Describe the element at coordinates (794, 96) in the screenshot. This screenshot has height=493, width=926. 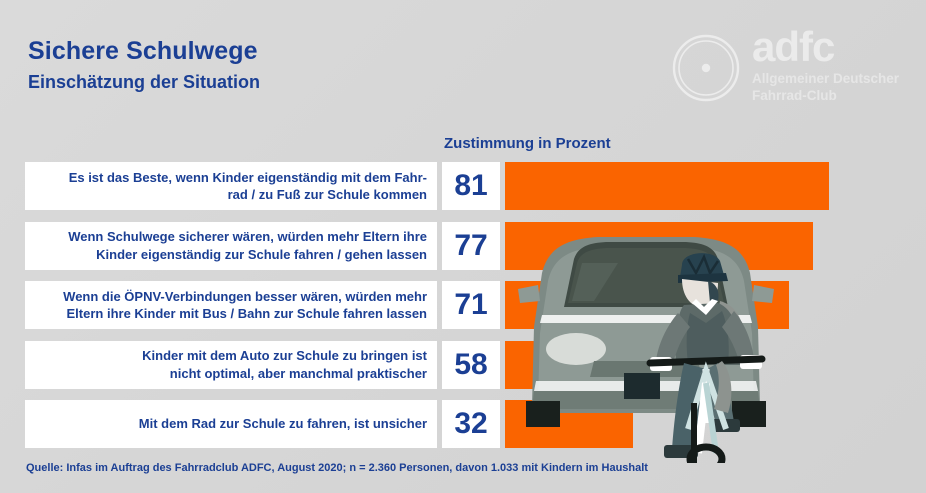
I see `logo-tagline-line2: Fahrrad-Club` at that location.